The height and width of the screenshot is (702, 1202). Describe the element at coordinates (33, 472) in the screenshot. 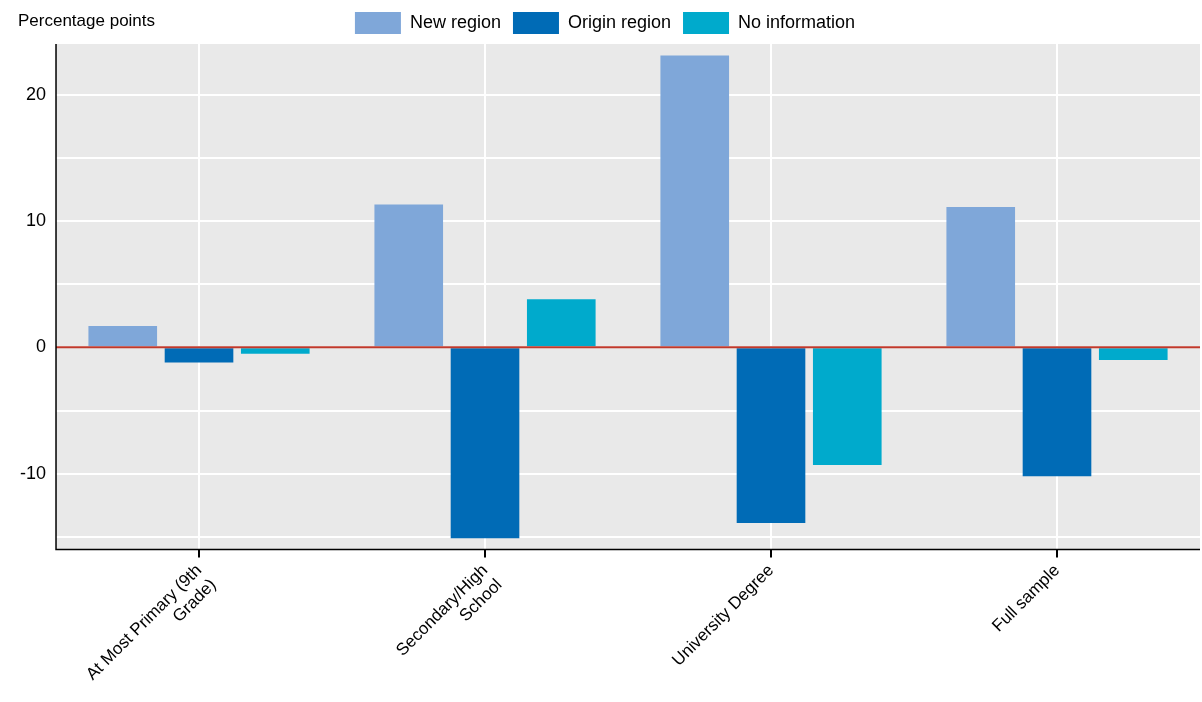

I see `y-tick-label: -10` at that location.